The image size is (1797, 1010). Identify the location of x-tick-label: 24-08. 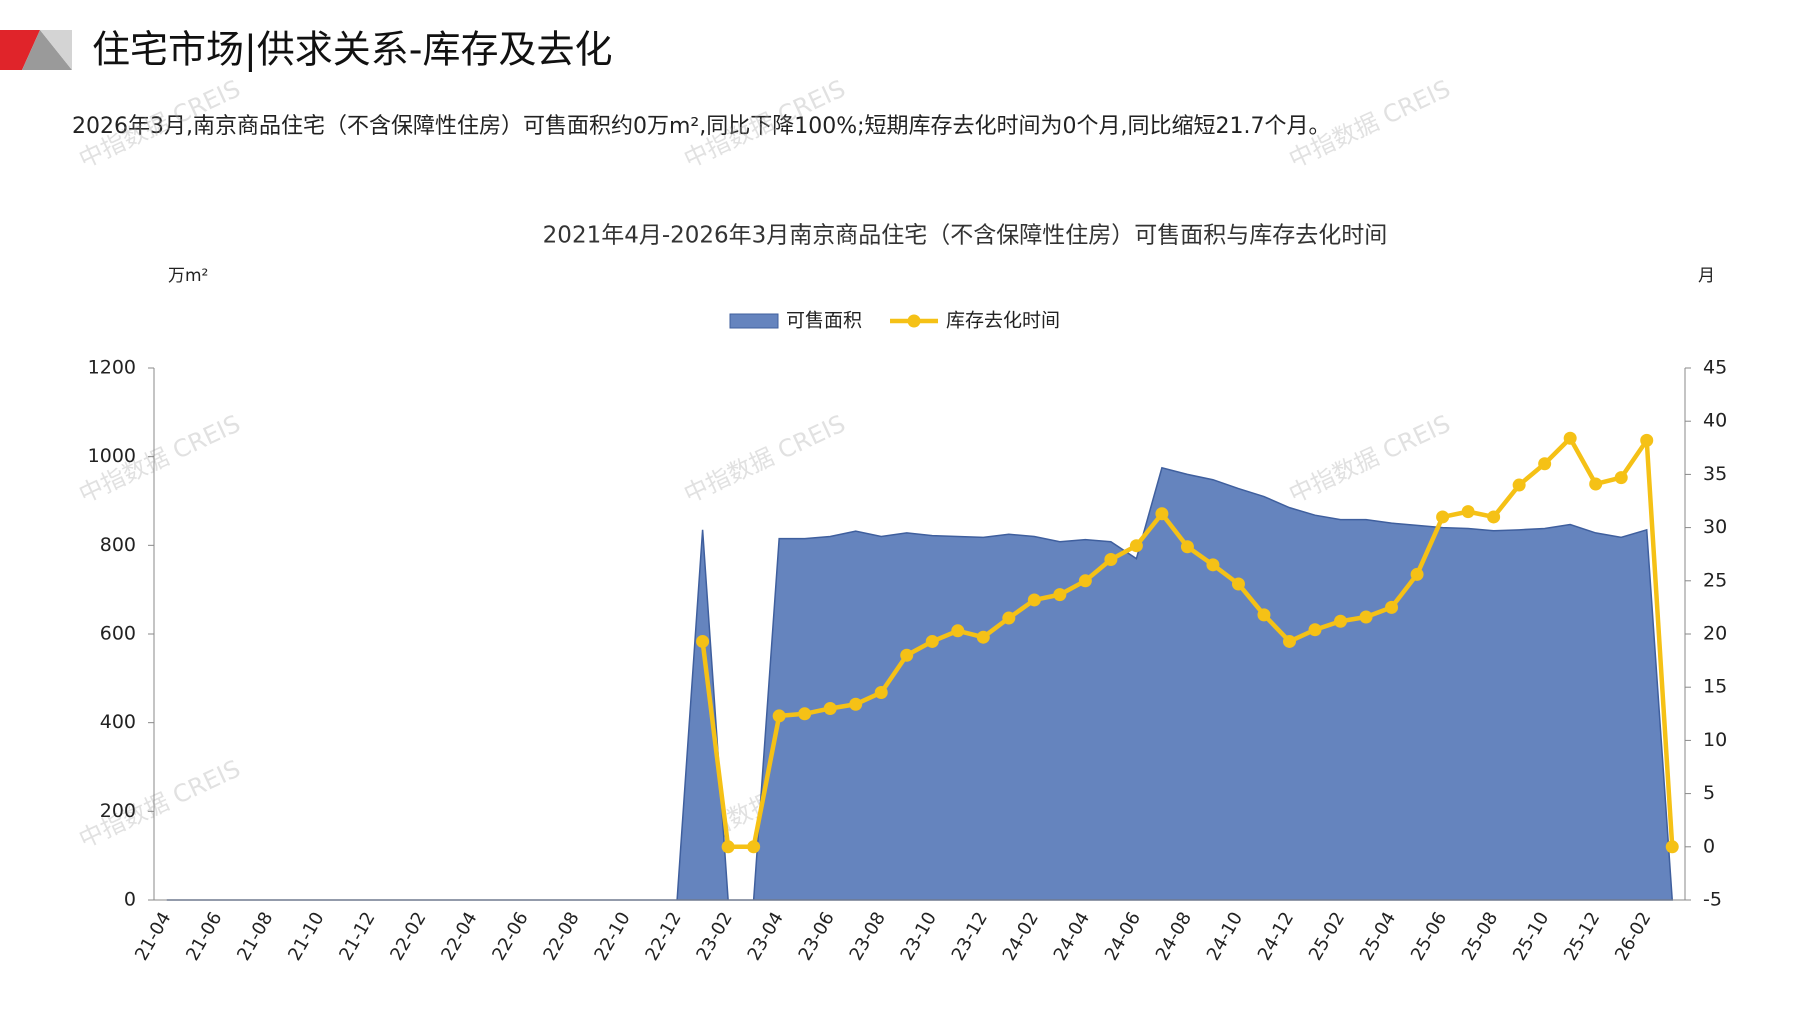
(1174, 937).